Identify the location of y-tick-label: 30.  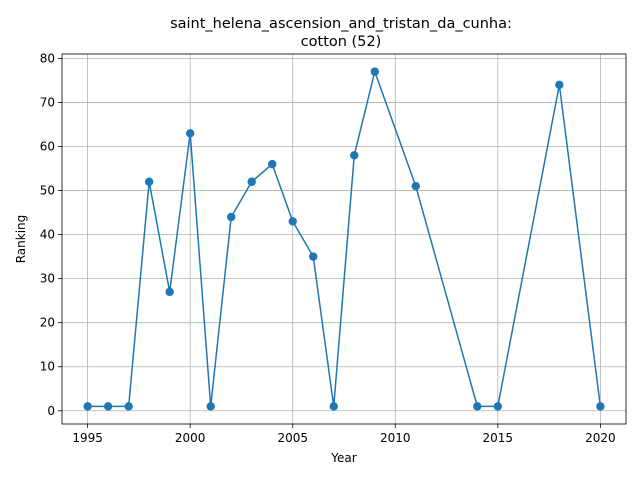
(47, 279).